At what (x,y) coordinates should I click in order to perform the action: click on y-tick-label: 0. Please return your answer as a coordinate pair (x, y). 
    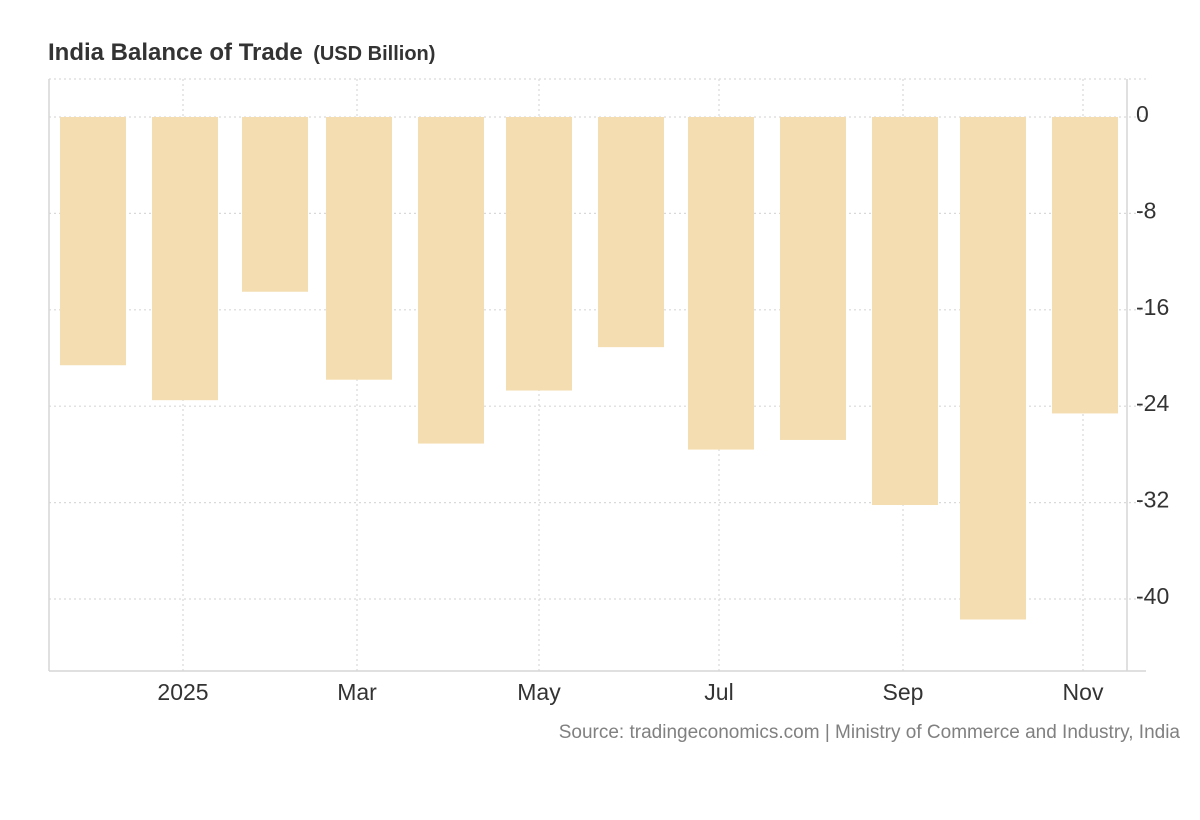
    Looking at the image, I should click on (1142, 114).